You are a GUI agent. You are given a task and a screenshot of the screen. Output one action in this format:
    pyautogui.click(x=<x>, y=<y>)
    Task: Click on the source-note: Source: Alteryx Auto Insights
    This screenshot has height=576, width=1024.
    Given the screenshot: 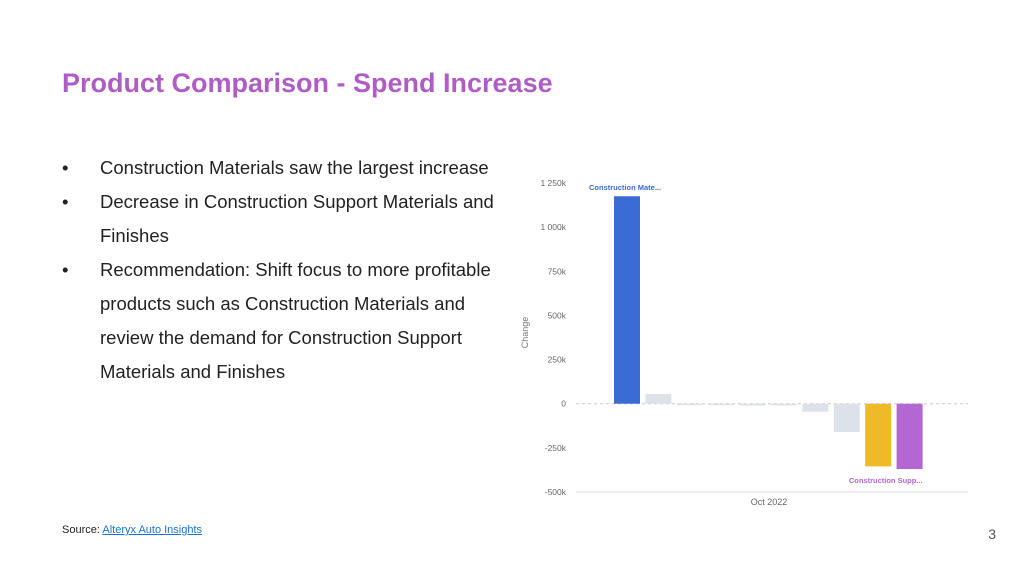 What is the action you would take?
    pyautogui.click(x=132, y=530)
    